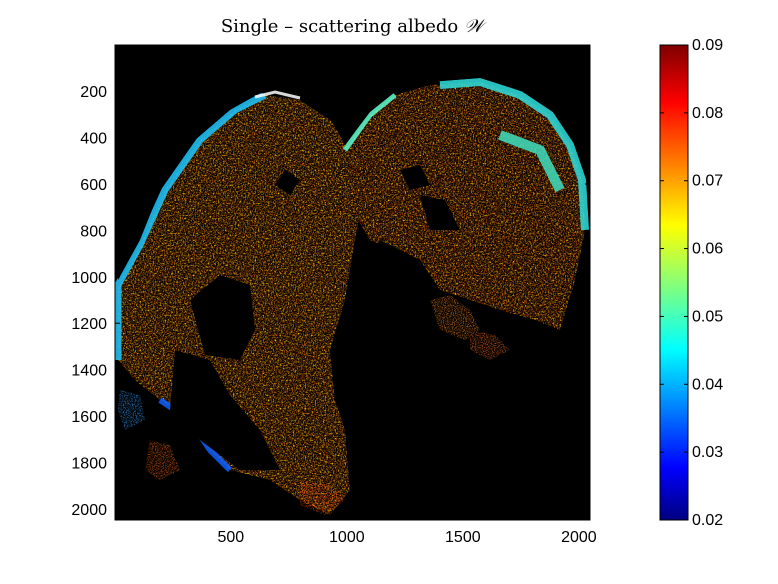 This screenshot has height=584, width=778. What do you see at coordinates (89, 463) in the screenshot?
I see `y-tick-label: 1800` at bounding box center [89, 463].